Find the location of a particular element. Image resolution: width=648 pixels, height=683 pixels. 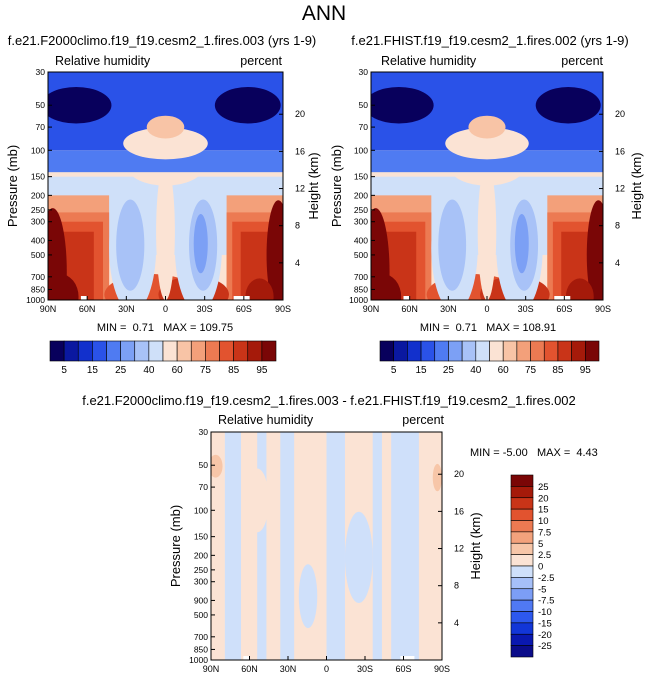

units-label: percent is located at coordinates (261, 61).